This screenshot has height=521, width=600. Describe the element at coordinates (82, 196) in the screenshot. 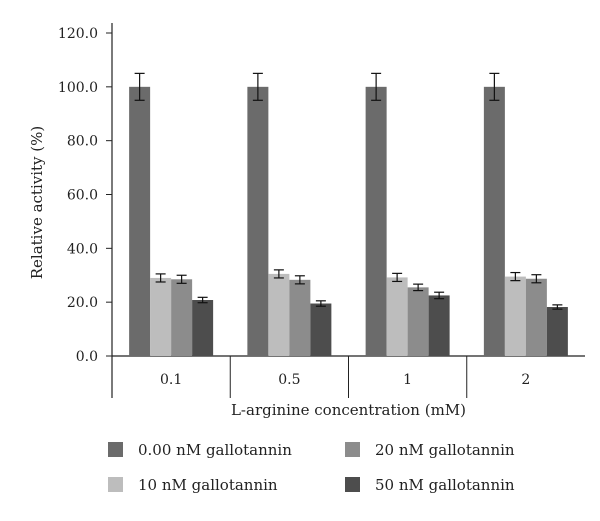

I see `y-tick-label: 60.0` at that location.